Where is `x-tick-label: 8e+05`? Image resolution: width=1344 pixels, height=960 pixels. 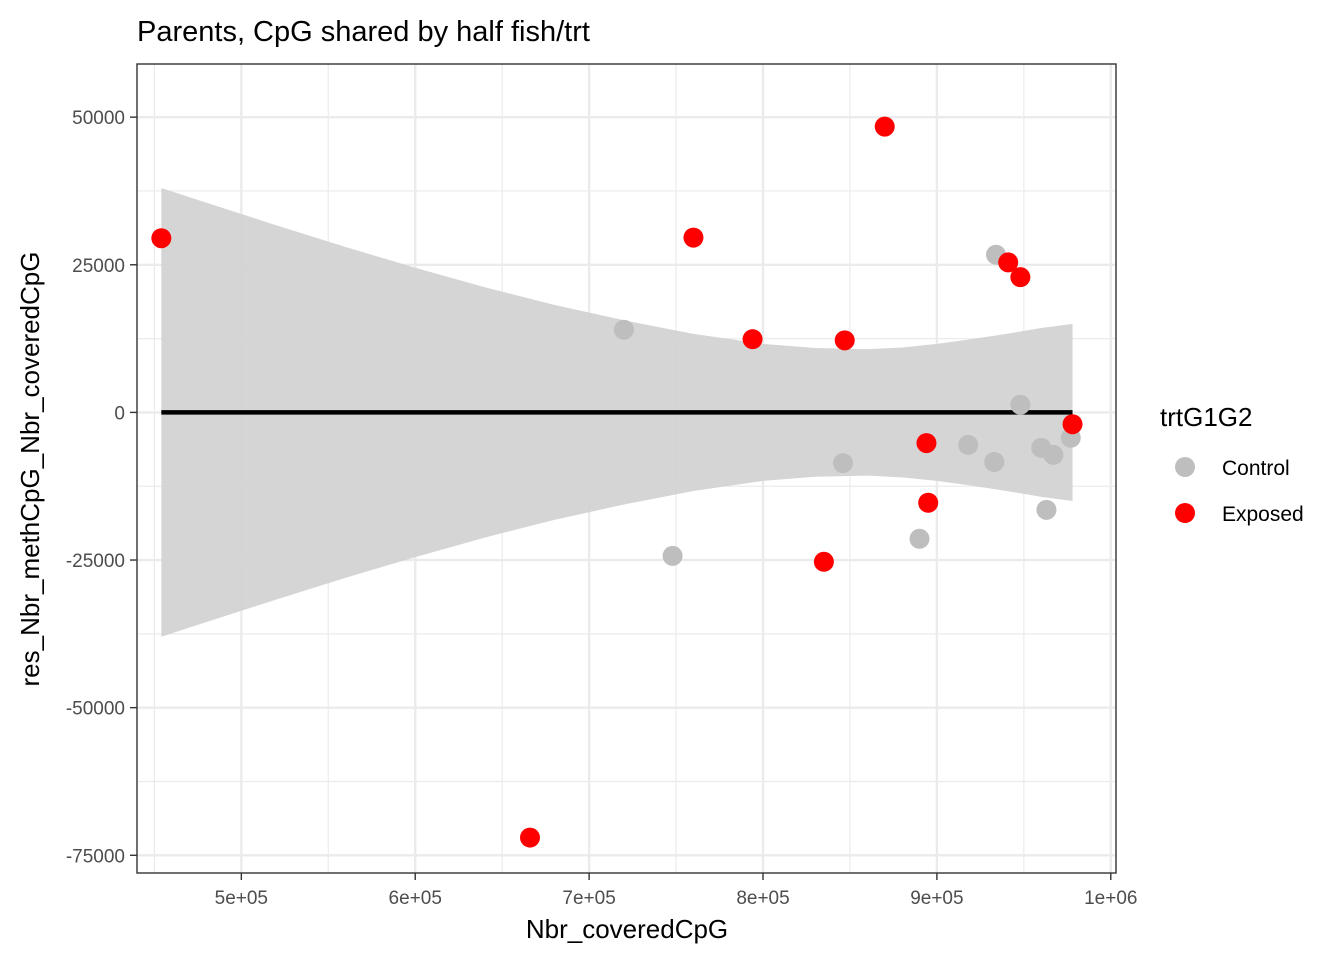
x-tick-label: 8e+05 is located at coordinates (762, 898).